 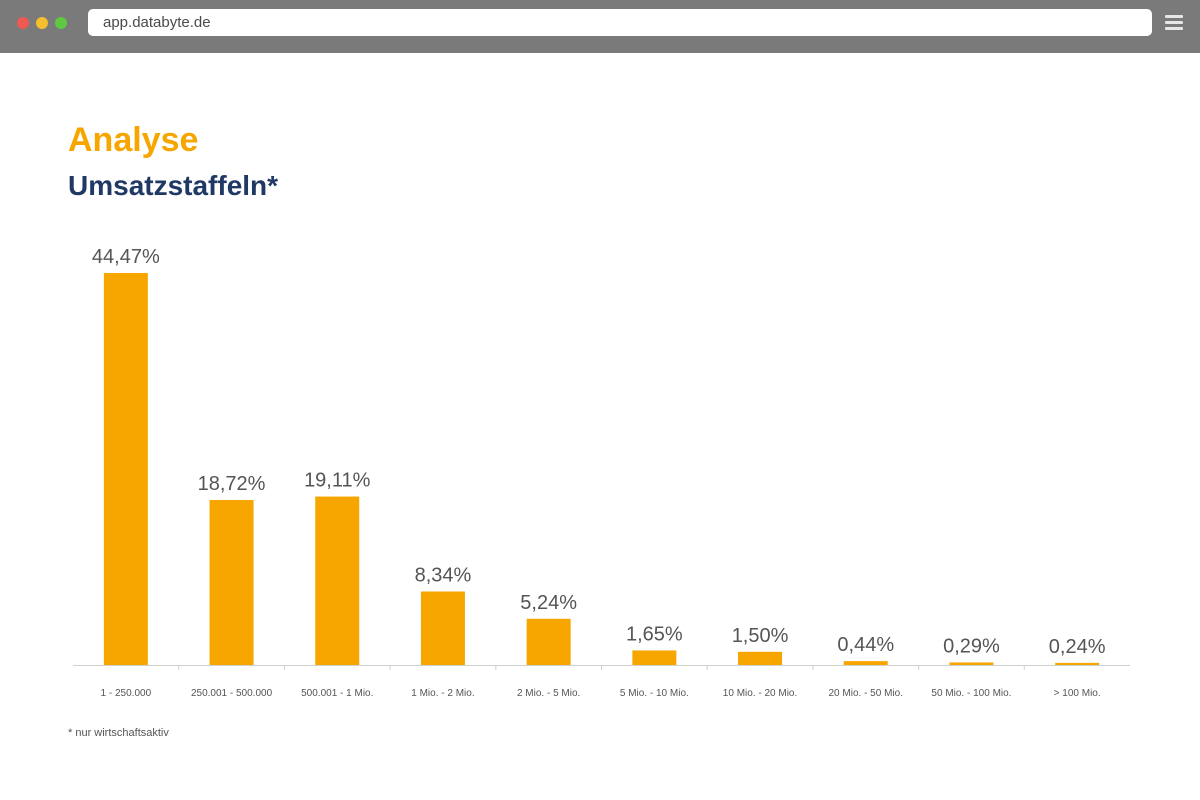 What do you see at coordinates (865, 645) in the screenshot?
I see `bar-data-label: 0,44%` at bounding box center [865, 645].